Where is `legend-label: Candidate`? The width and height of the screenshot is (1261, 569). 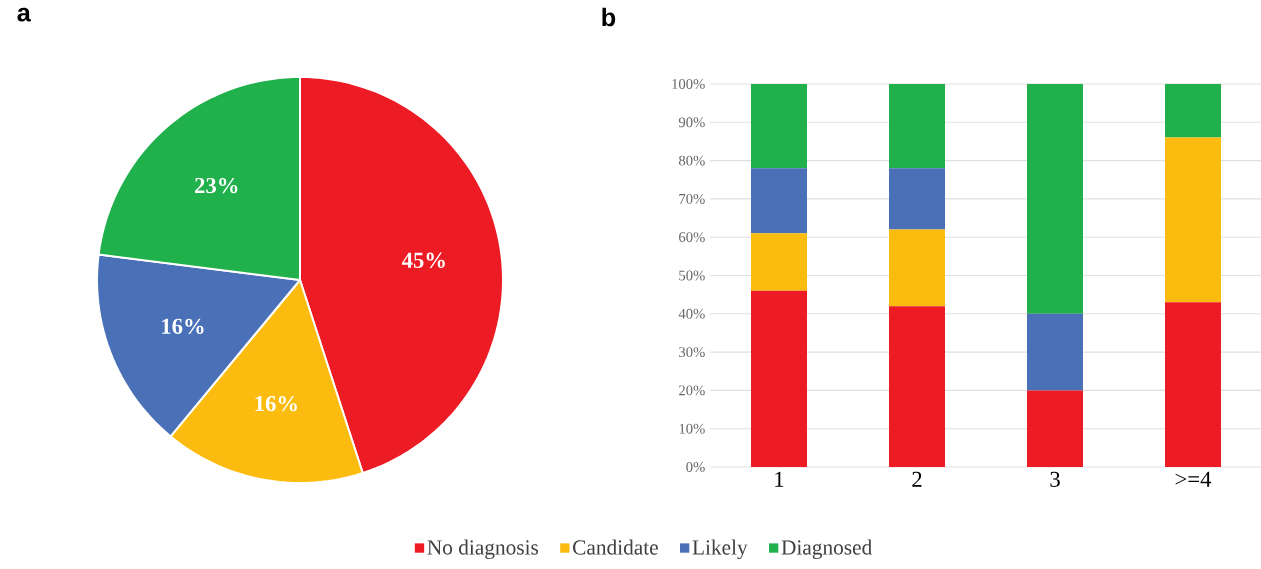 legend-label: Candidate is located at coordinates (615, 547).